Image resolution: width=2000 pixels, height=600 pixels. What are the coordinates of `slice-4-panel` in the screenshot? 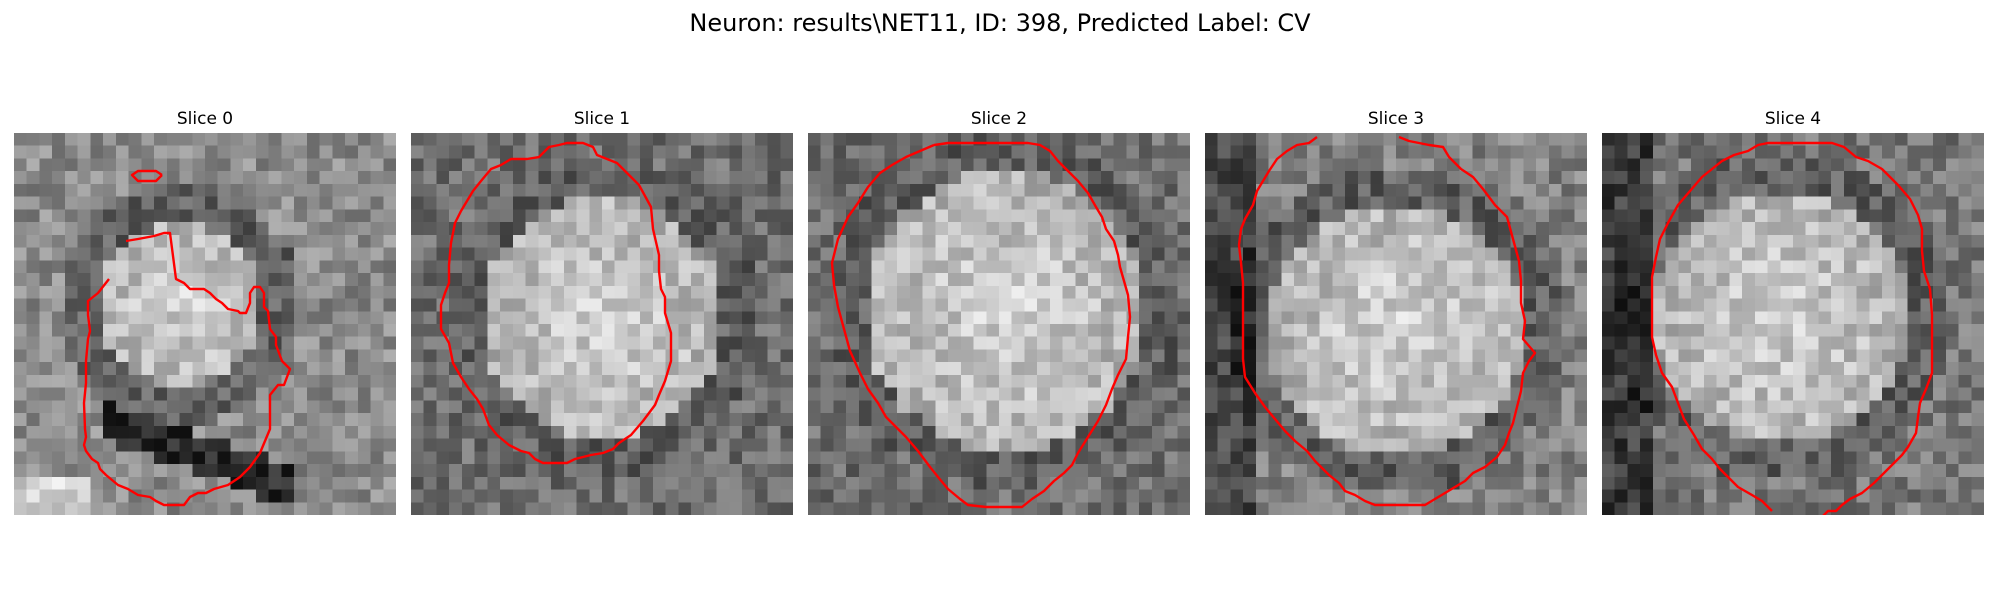 It's located at (1793, 324).